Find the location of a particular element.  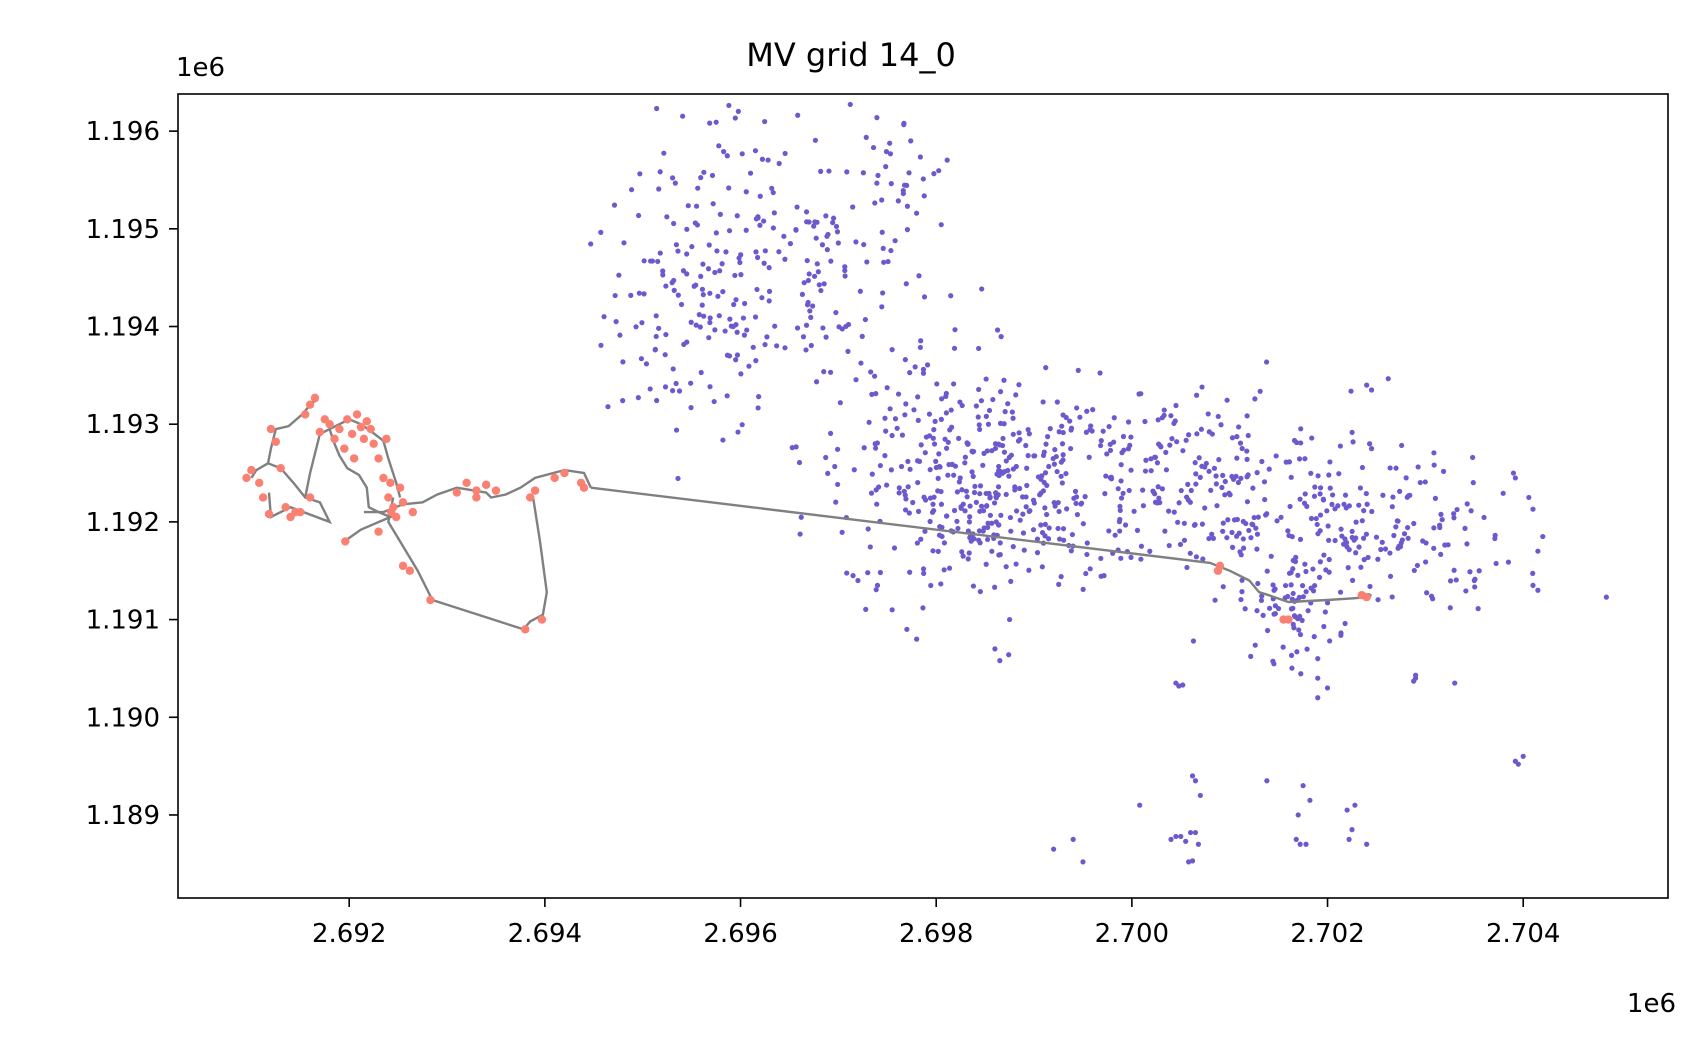

mv-line is located at coordinates (477, 491).